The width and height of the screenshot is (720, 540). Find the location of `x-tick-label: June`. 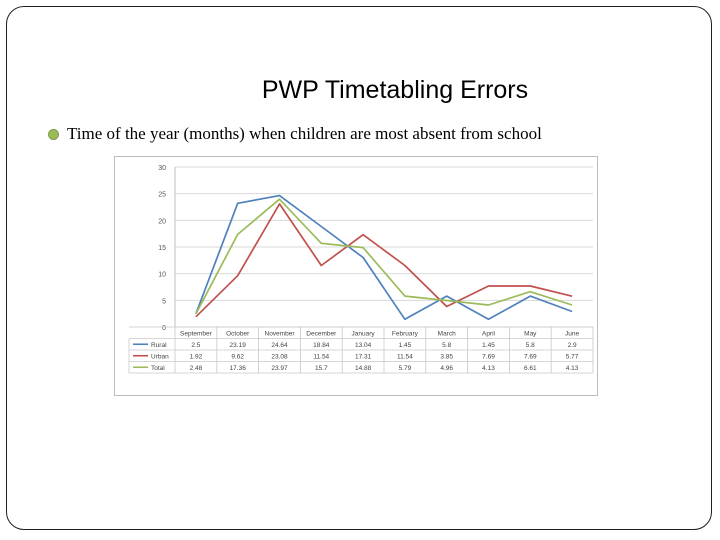

x-tick-label: June is located at coordinates (572, 334).